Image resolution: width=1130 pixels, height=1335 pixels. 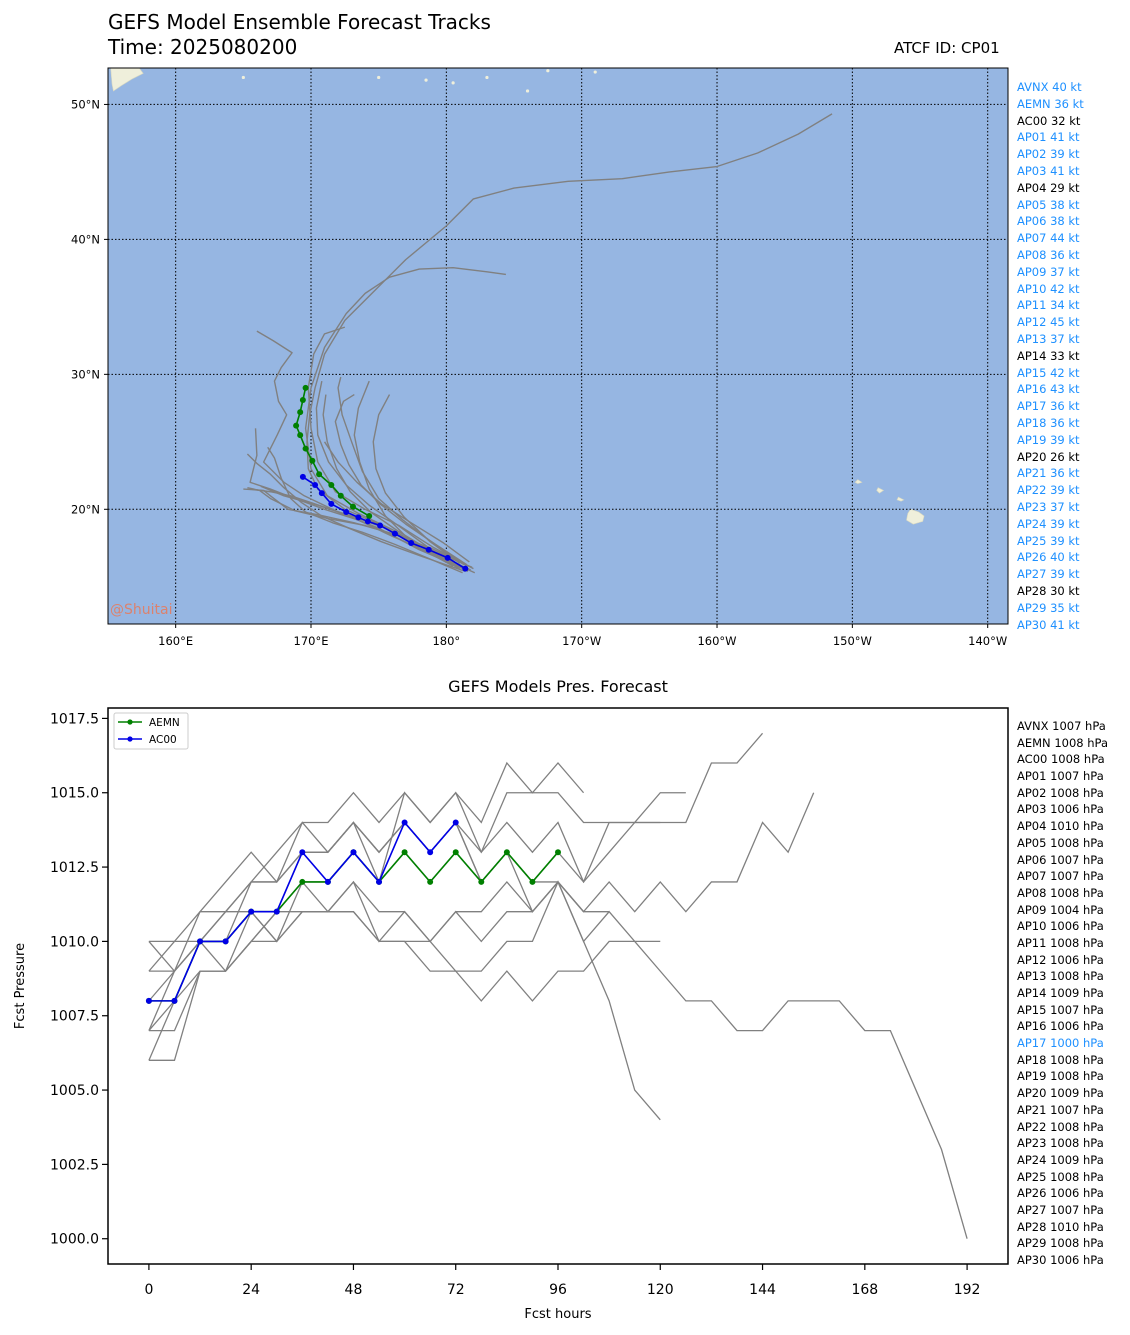 I want to click on wind-legend-entry: AP20 26 kt, so click(x=1048, y=456).